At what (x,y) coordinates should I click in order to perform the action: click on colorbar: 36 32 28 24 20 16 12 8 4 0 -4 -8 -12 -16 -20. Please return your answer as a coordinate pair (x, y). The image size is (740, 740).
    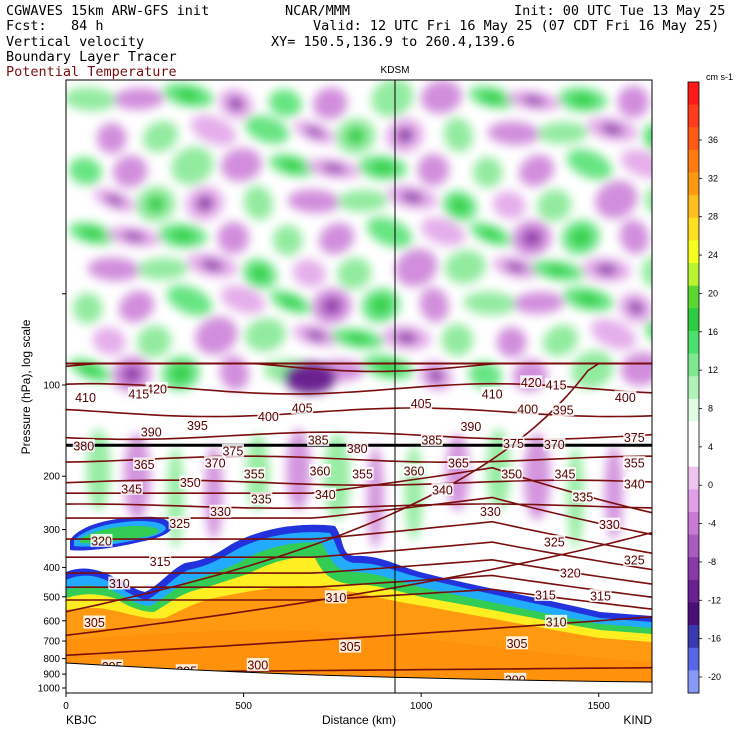
    Looking at the image, I should click on (704, 387).